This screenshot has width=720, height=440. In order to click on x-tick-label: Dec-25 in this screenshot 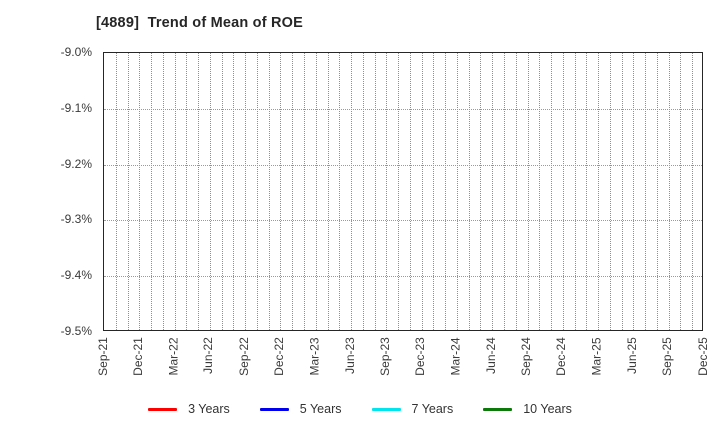, I will do `click(702, 356)`.